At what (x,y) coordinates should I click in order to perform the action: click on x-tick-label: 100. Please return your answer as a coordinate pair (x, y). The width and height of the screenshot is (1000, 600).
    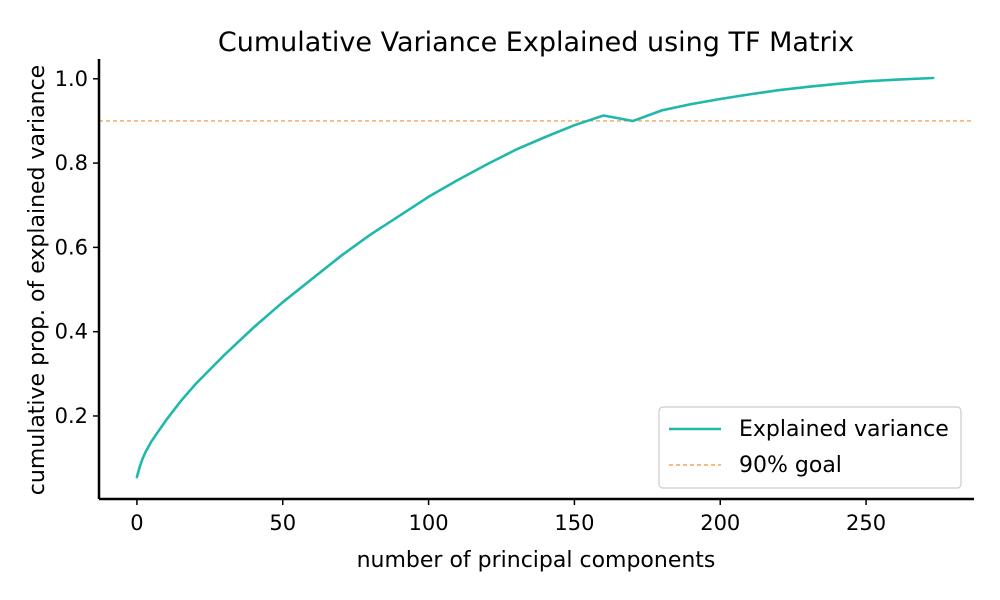
    Looking at the image, I should click on (429, 523).